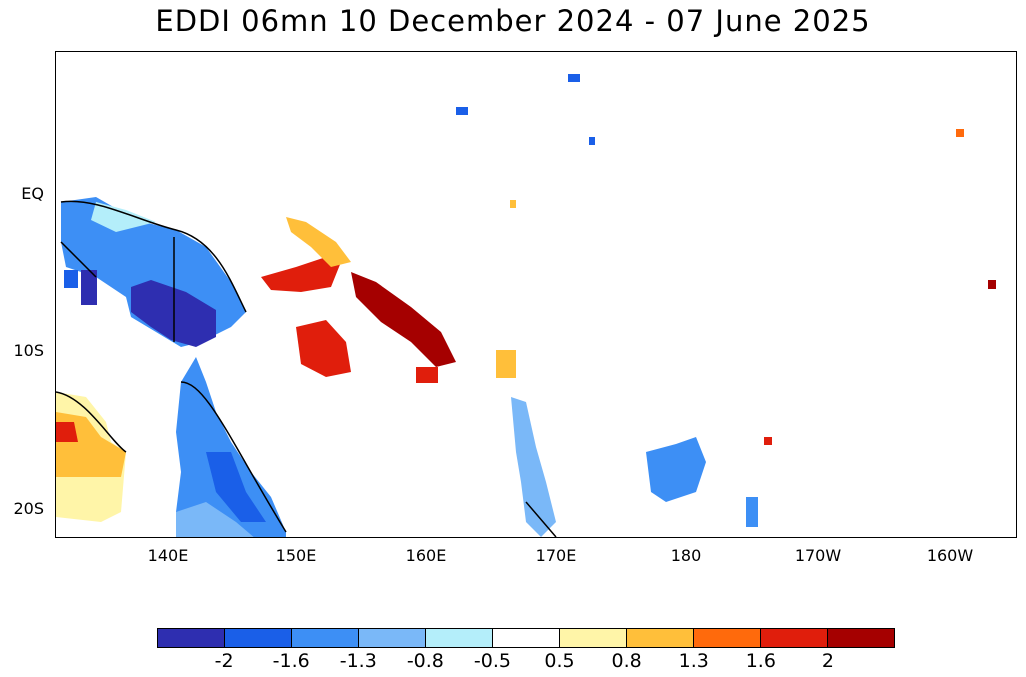  What do you see at coordinates (427, 375) in the screenshot?
I see `solomons-south-patch` at bounding box center [427, 375].